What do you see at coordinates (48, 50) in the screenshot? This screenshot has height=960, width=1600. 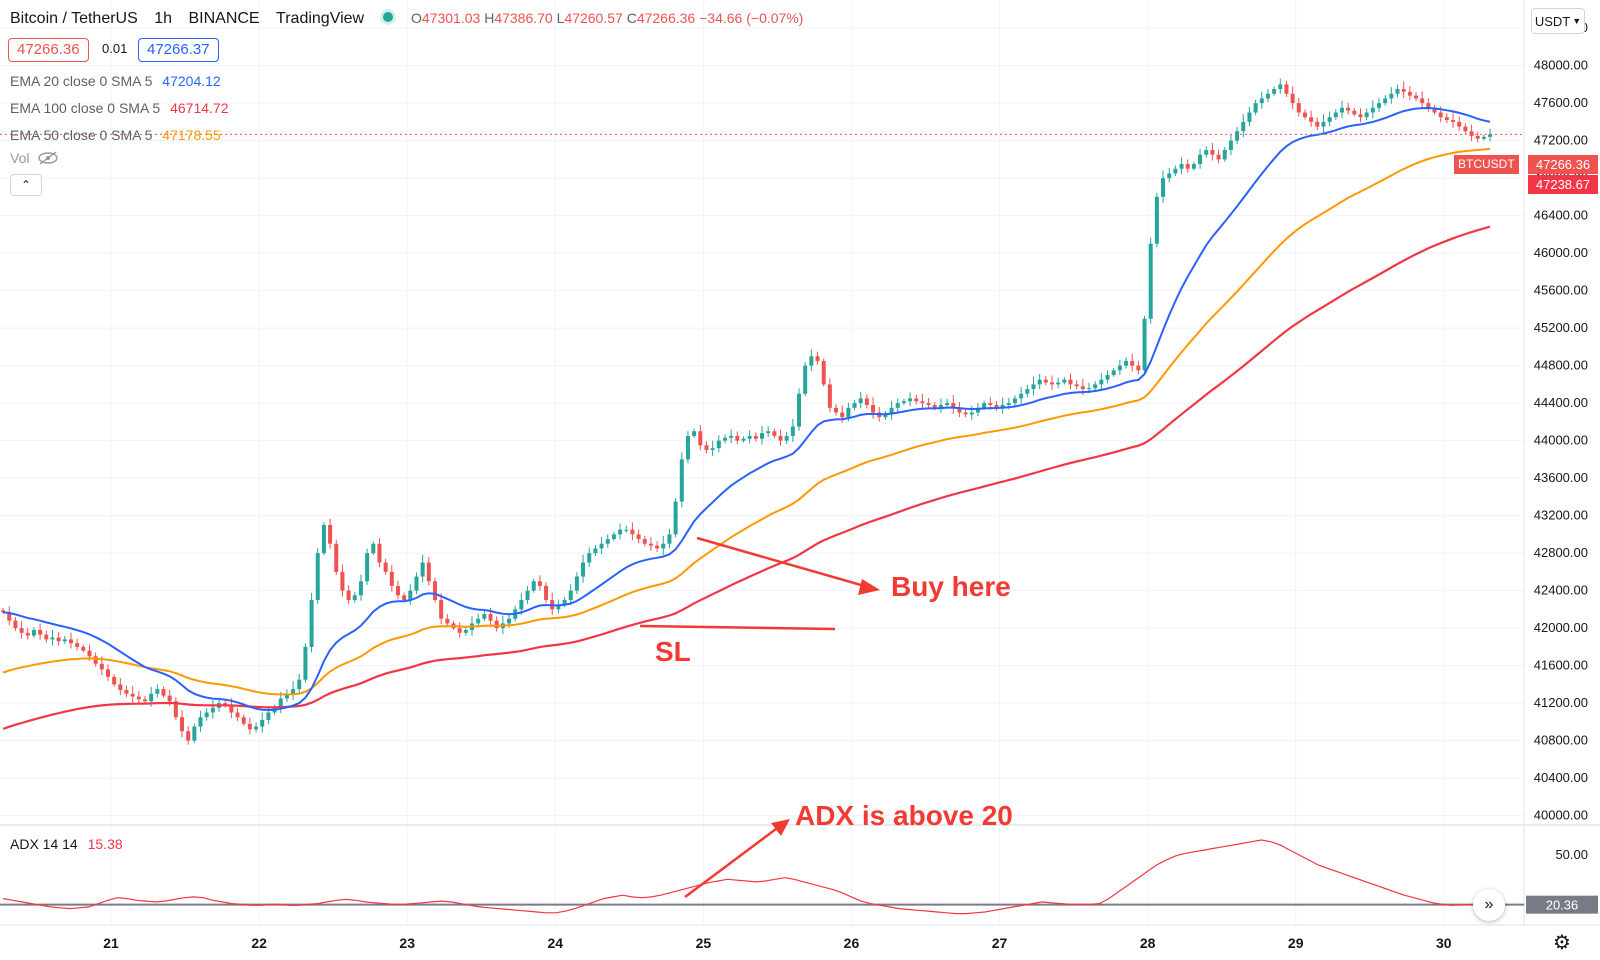 I see `sell-price-button: 47266.36` at bounding box center [48, 50].